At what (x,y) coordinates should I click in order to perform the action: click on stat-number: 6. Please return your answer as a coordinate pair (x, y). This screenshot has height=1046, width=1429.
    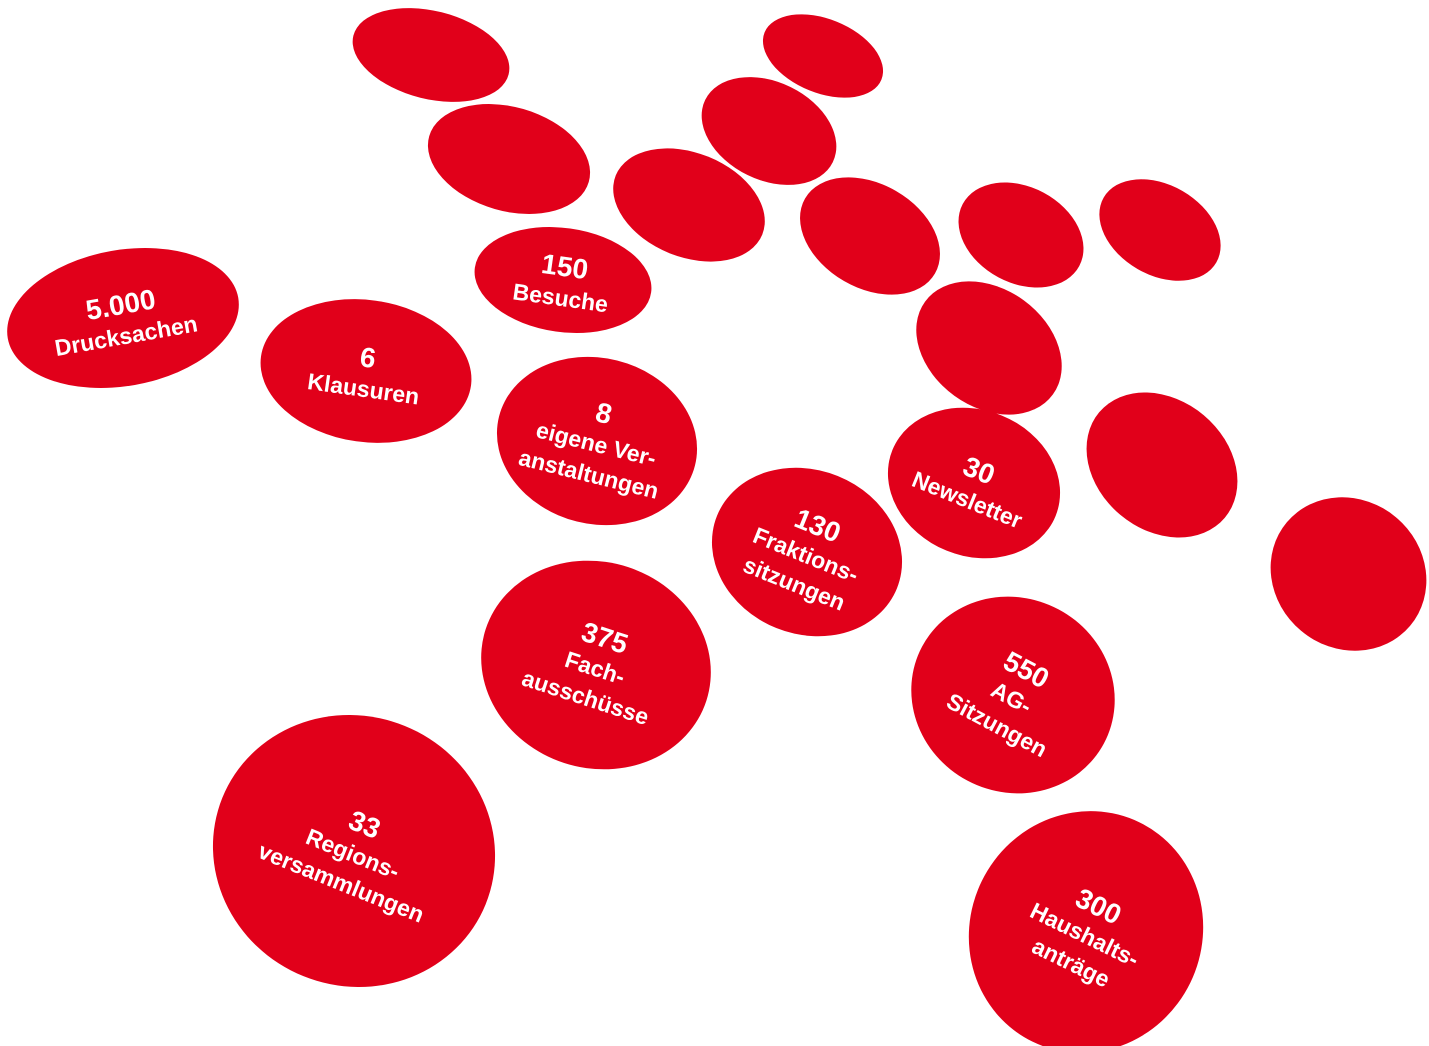
    Looking at the image, I should click on (368, 358).